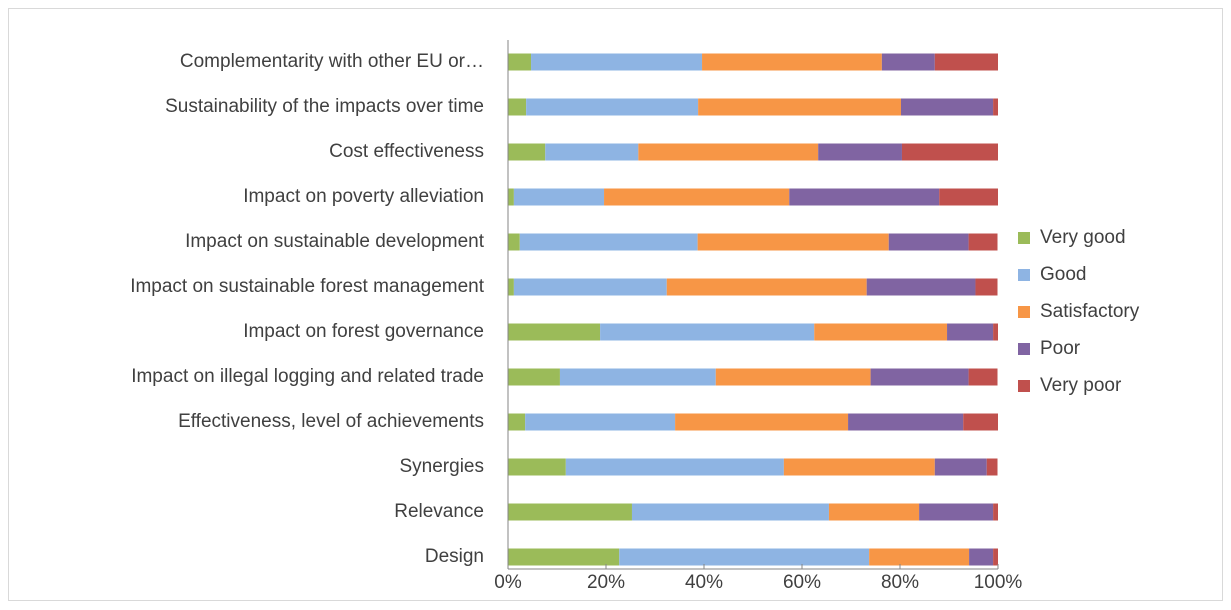 Image resolution: width=1231 pixels, height=610 pixels. I want to click on y-tick-label: Relevance, so click(439, 511).